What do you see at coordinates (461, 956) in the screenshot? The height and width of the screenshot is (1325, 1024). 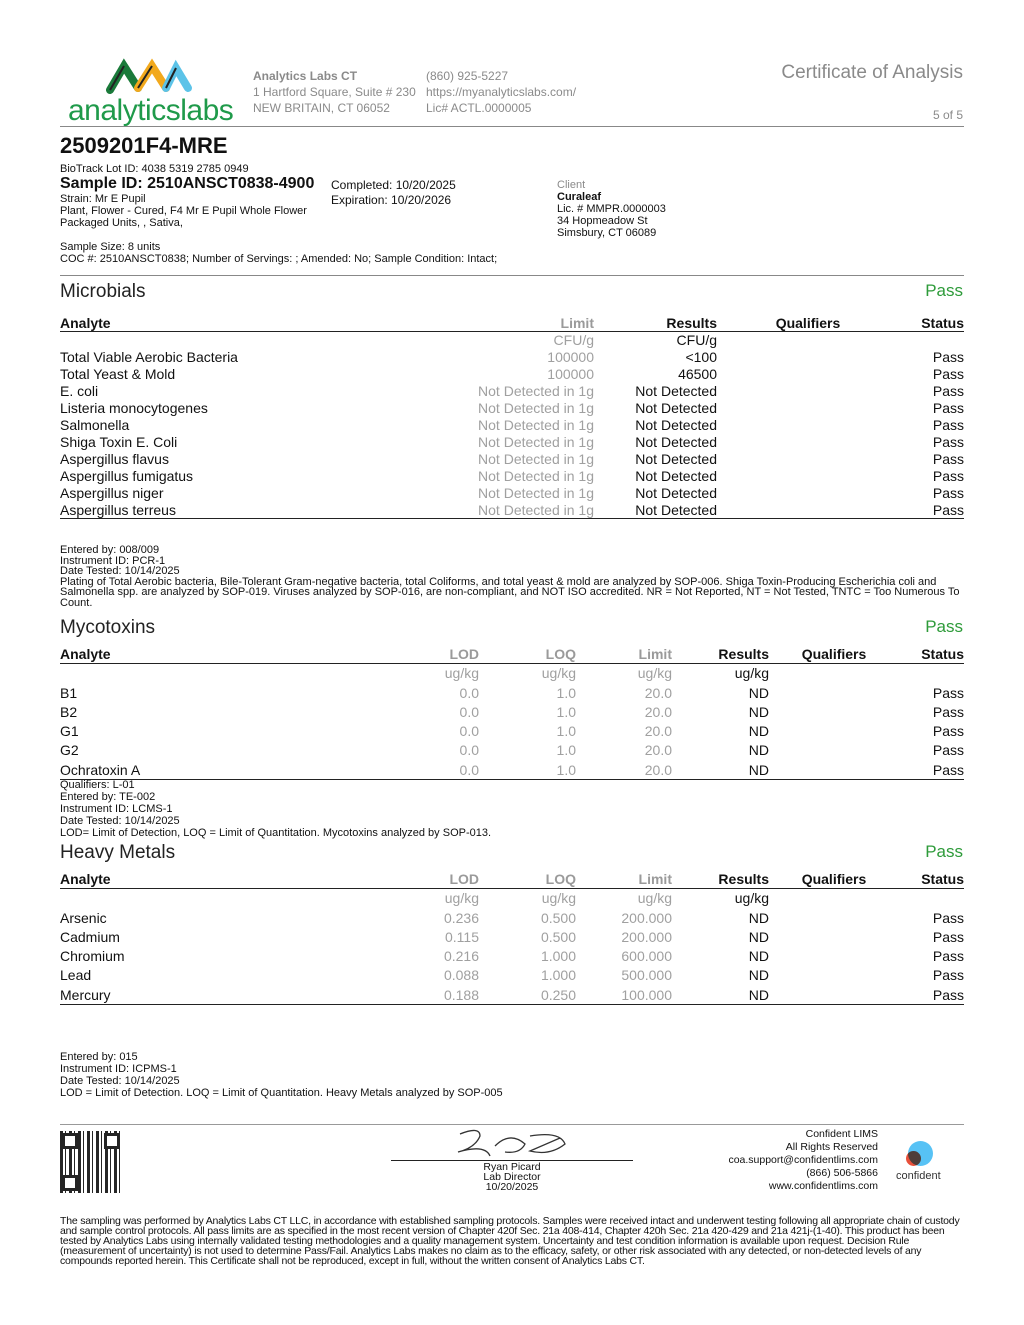 I see `lod-cell: 0.216` at bounding box center [461, 956].